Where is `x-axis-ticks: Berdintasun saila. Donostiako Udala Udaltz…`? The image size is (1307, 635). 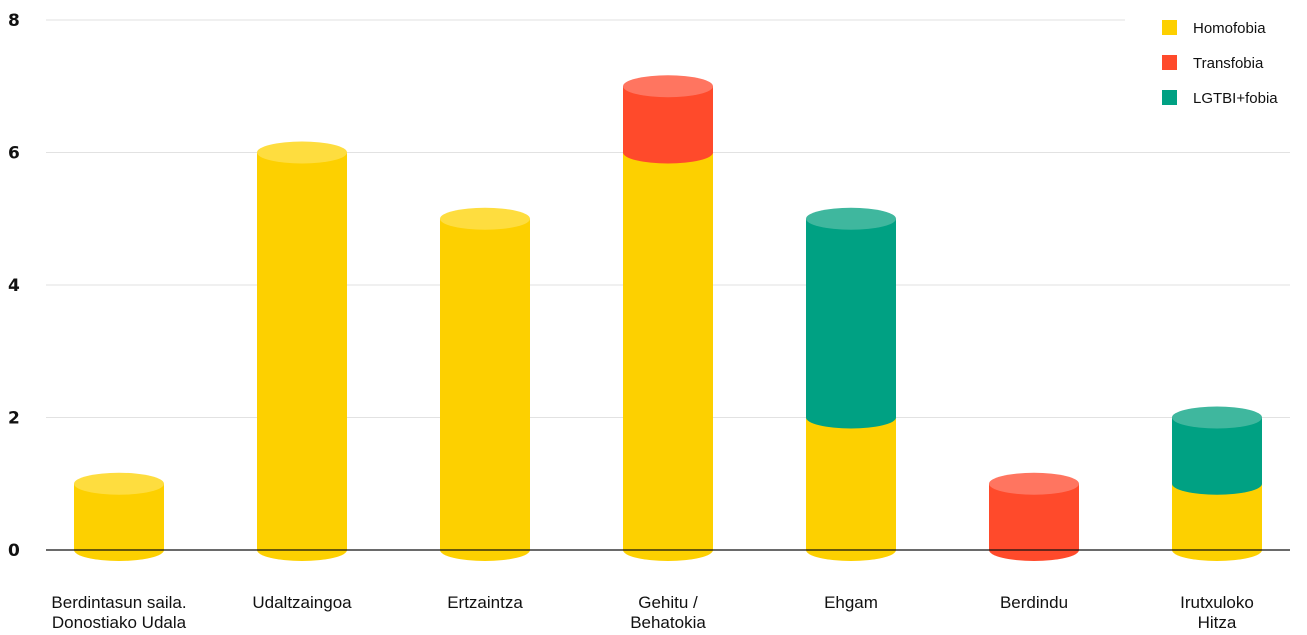
x-axis-ticks: Berdintasun saila. Donostiako Udala Udaltz… is located at coordinates (652, 612).